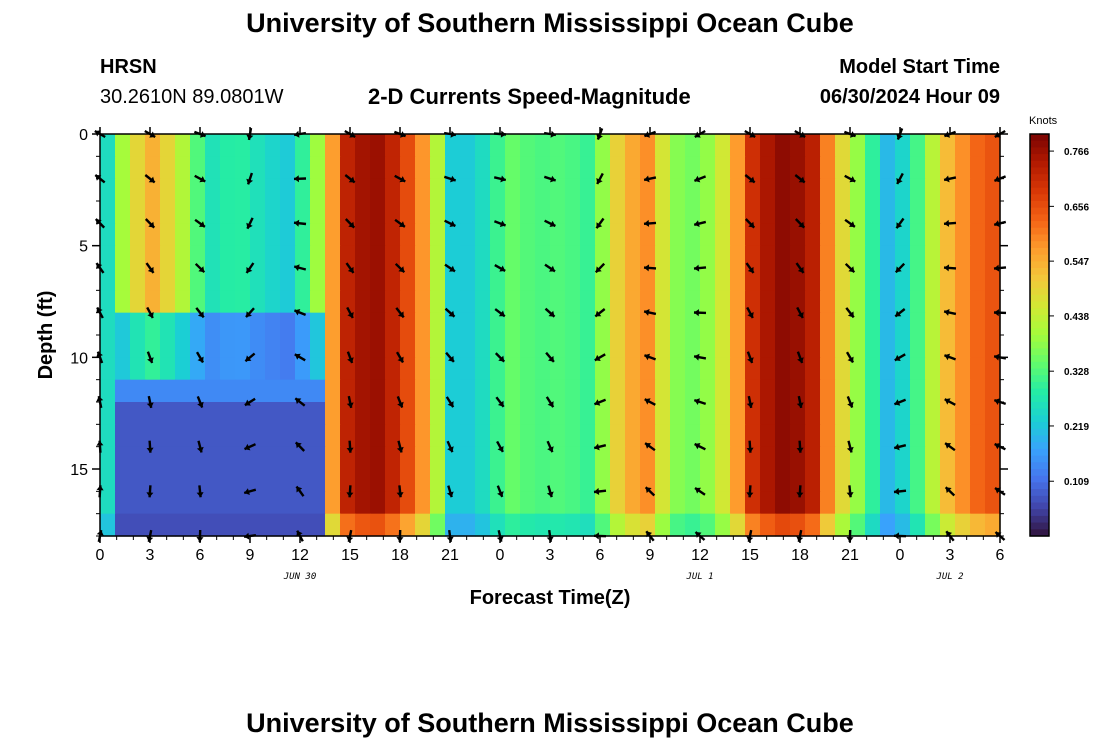 The image size is (1100, 750). I want to click on x-tick-label: 21, so click(450, 555).